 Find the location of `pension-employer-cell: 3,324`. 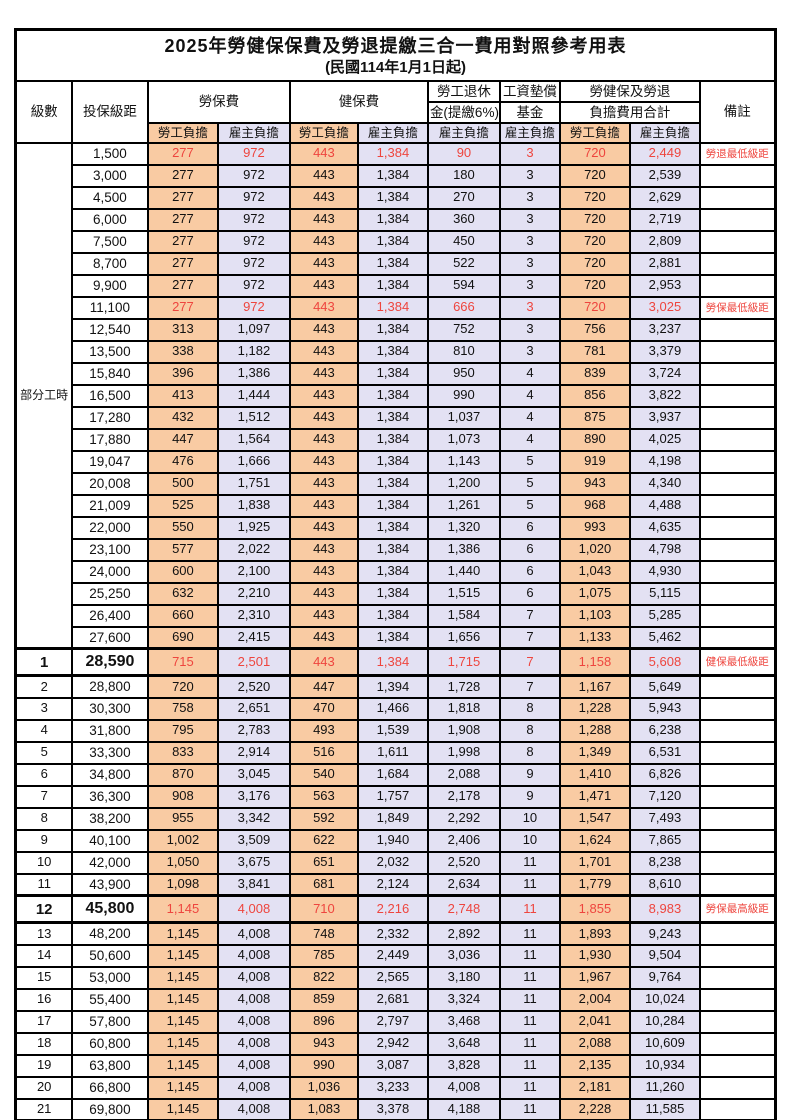

pension-employer-cell: 3,324 is located at coordinates (463, 999).